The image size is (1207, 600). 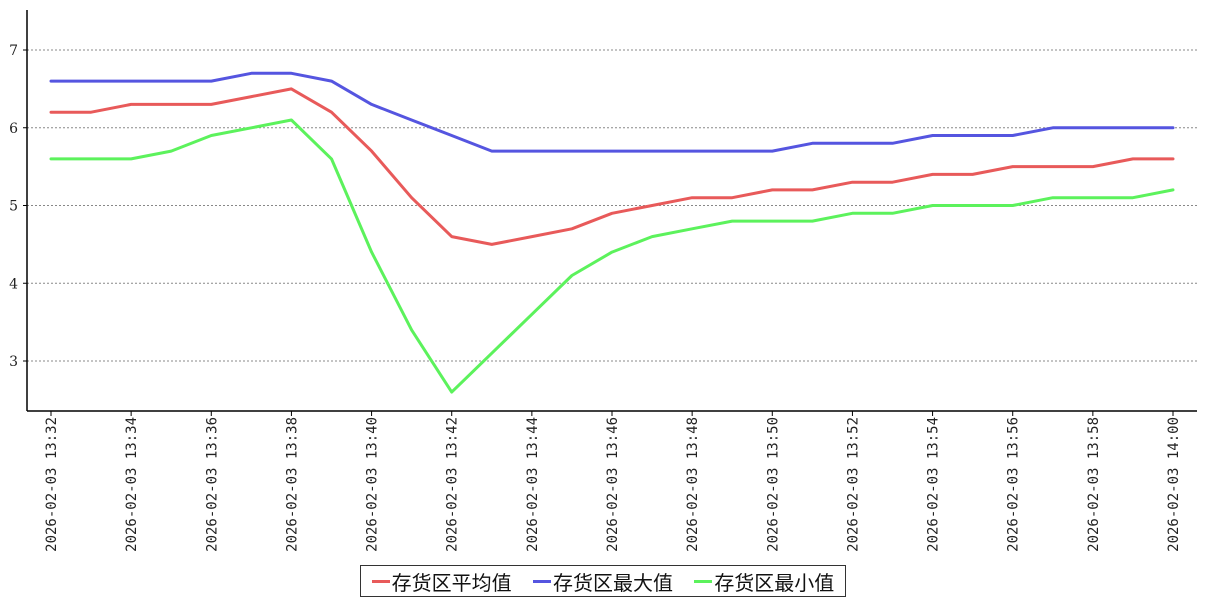 I want to click on x-tick-label: 2026-02-03 13:38, so click(x=292, y=484).